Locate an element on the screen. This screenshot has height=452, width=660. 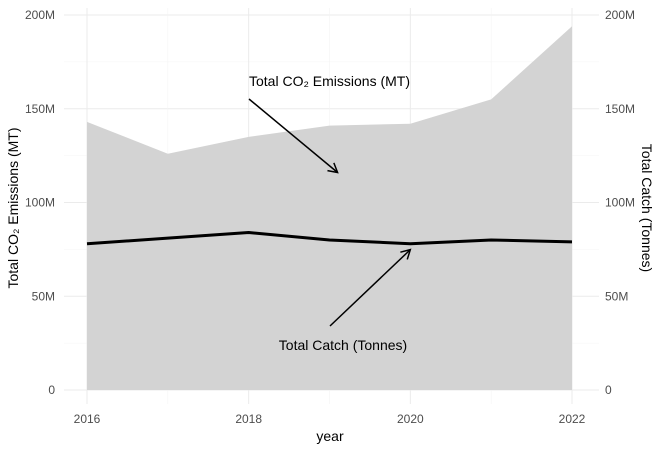
right-axis-tick-label: 100M is located at coordinates (620, 203).